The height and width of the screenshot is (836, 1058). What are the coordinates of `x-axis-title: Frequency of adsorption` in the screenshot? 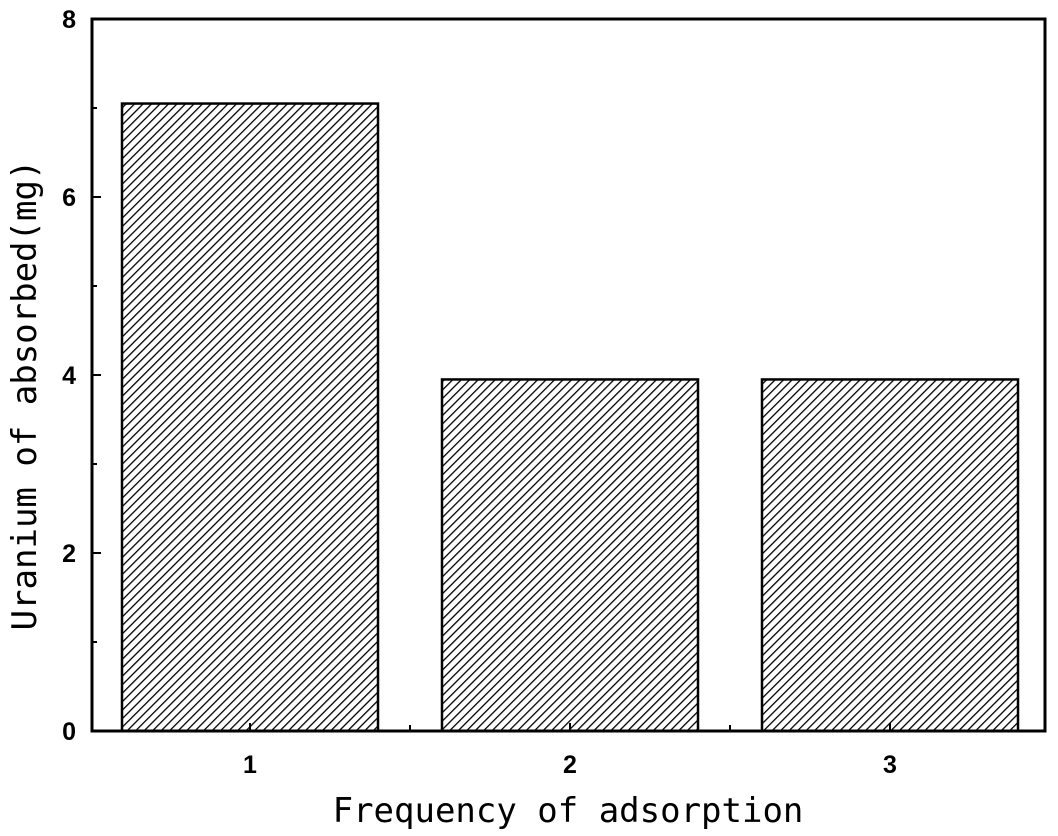 It's located at (568, 811).